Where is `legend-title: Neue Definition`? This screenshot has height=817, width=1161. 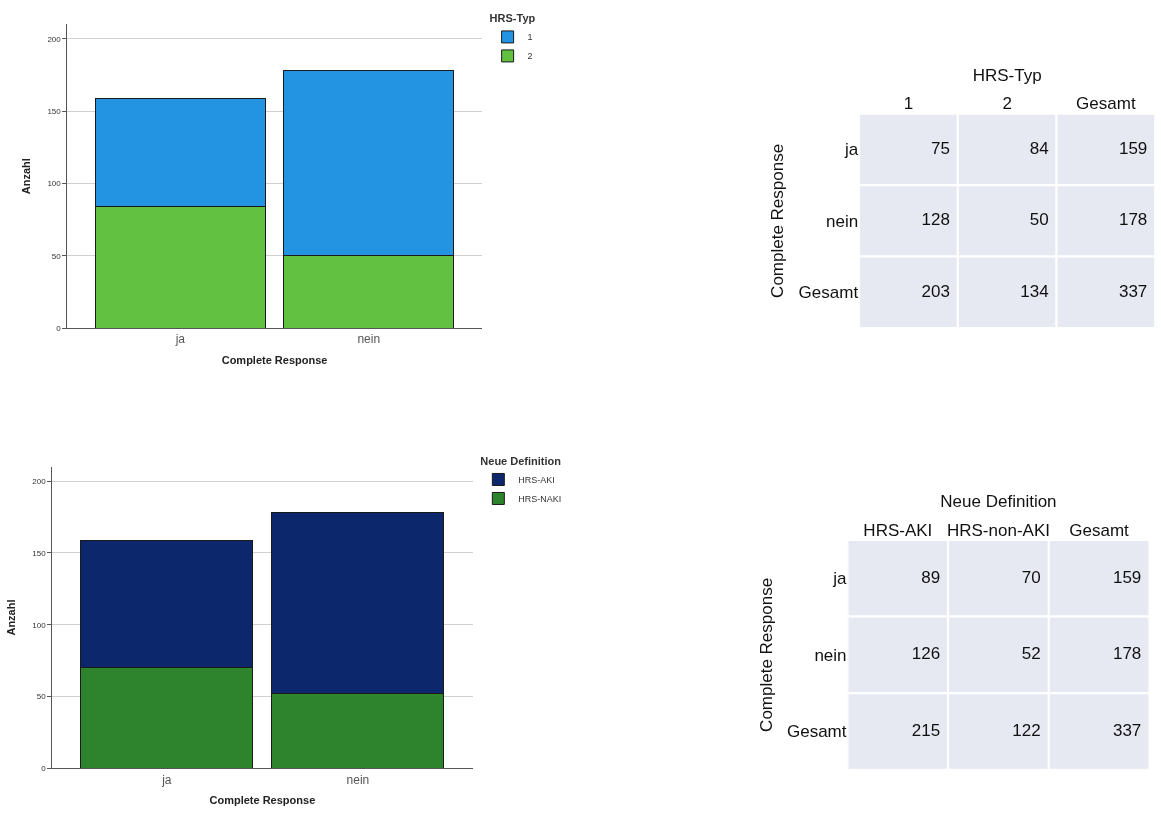 legend-title: Neue Definition is located at coordinates (521, 460).